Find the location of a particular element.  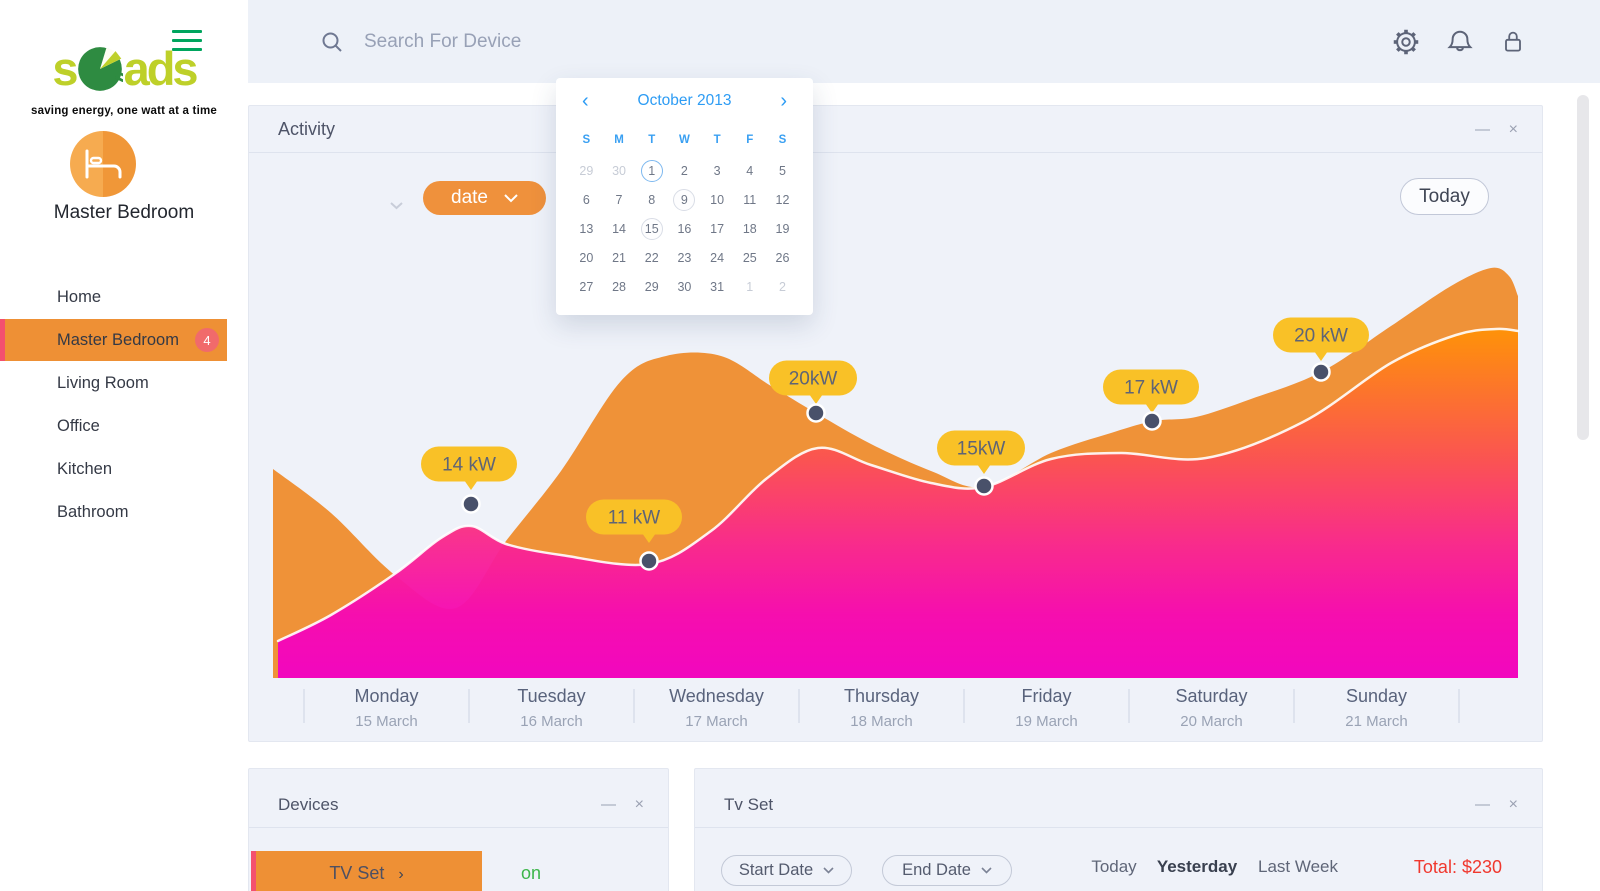

calendar-day: 12 is located at coordinates (782, 199).